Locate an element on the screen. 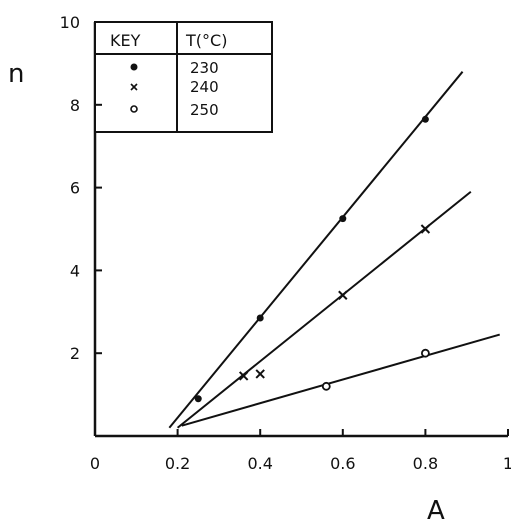 The width and height of the screenshot is (511, 522). legend-marker-filled-circle is located at coordinates (134, 67).